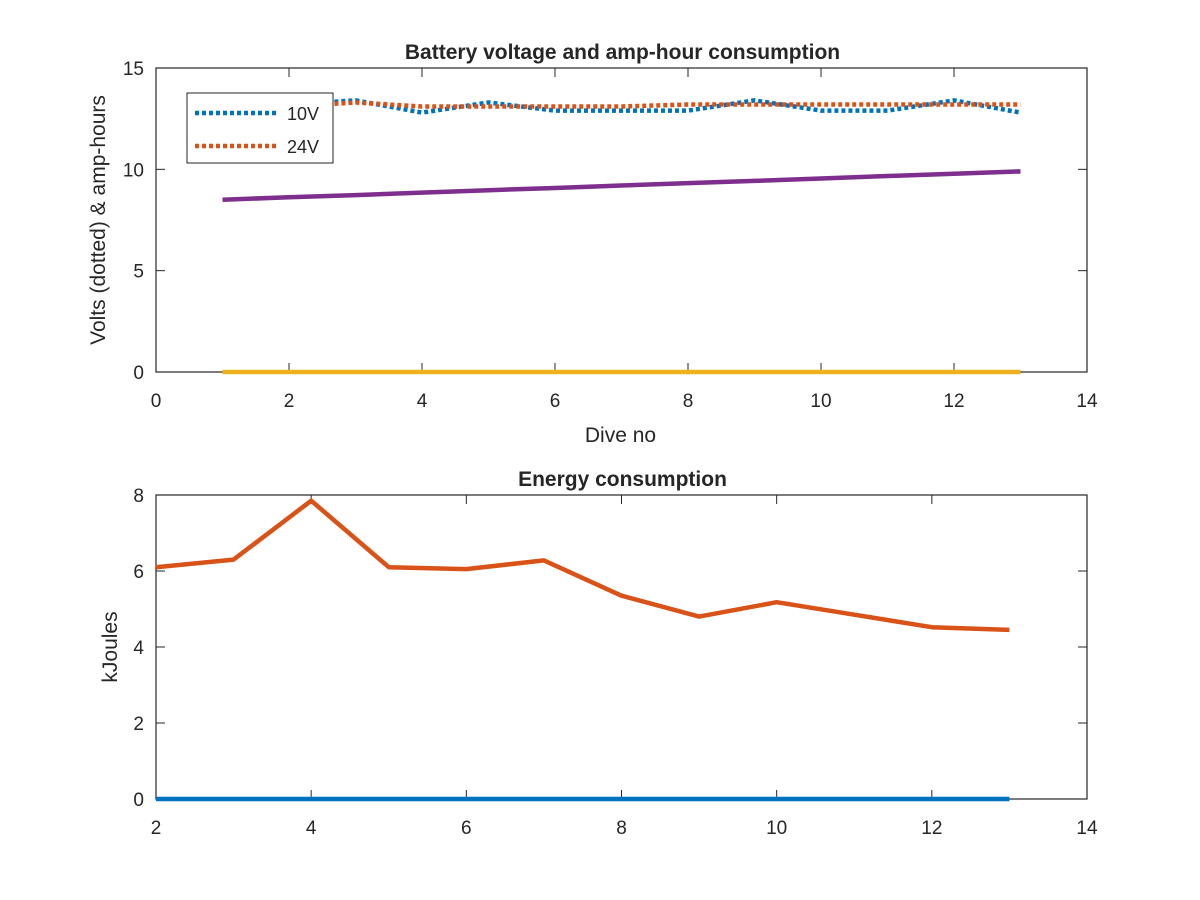 This screenshot has height=900, width=1200. Describe the element at coordinates (620, 435) in the screenshot. I see `x-axis-label: Dive no` at that location.